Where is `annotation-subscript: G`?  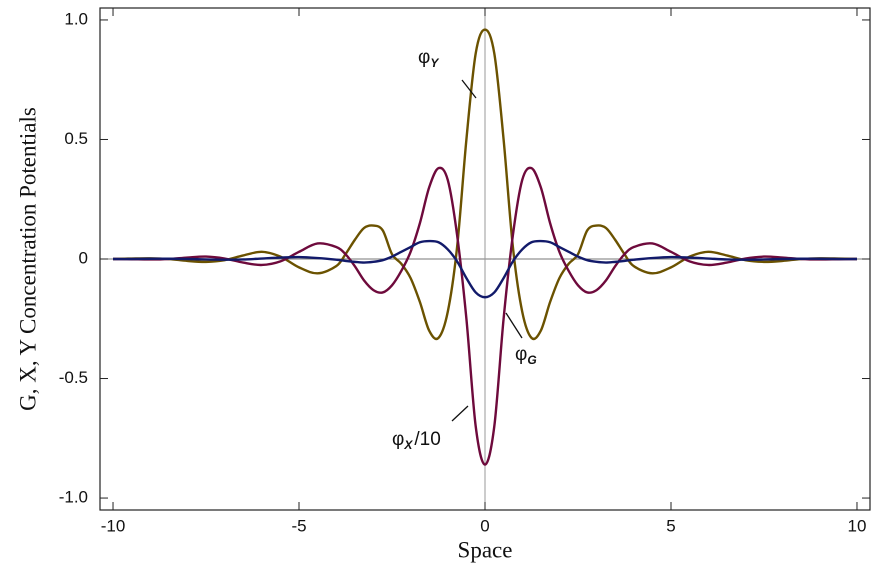
annotation-subscript: G is located at coordinates (531, 360).